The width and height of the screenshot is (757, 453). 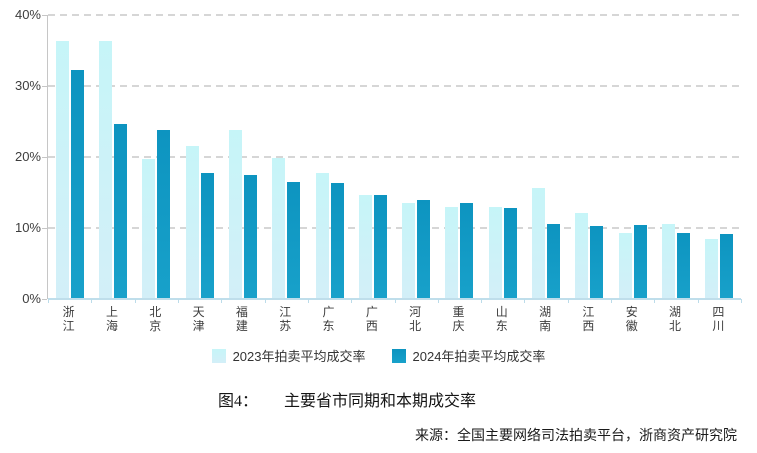 I want to click on x-axis-label-char: 安, so click(x=631, y=312).